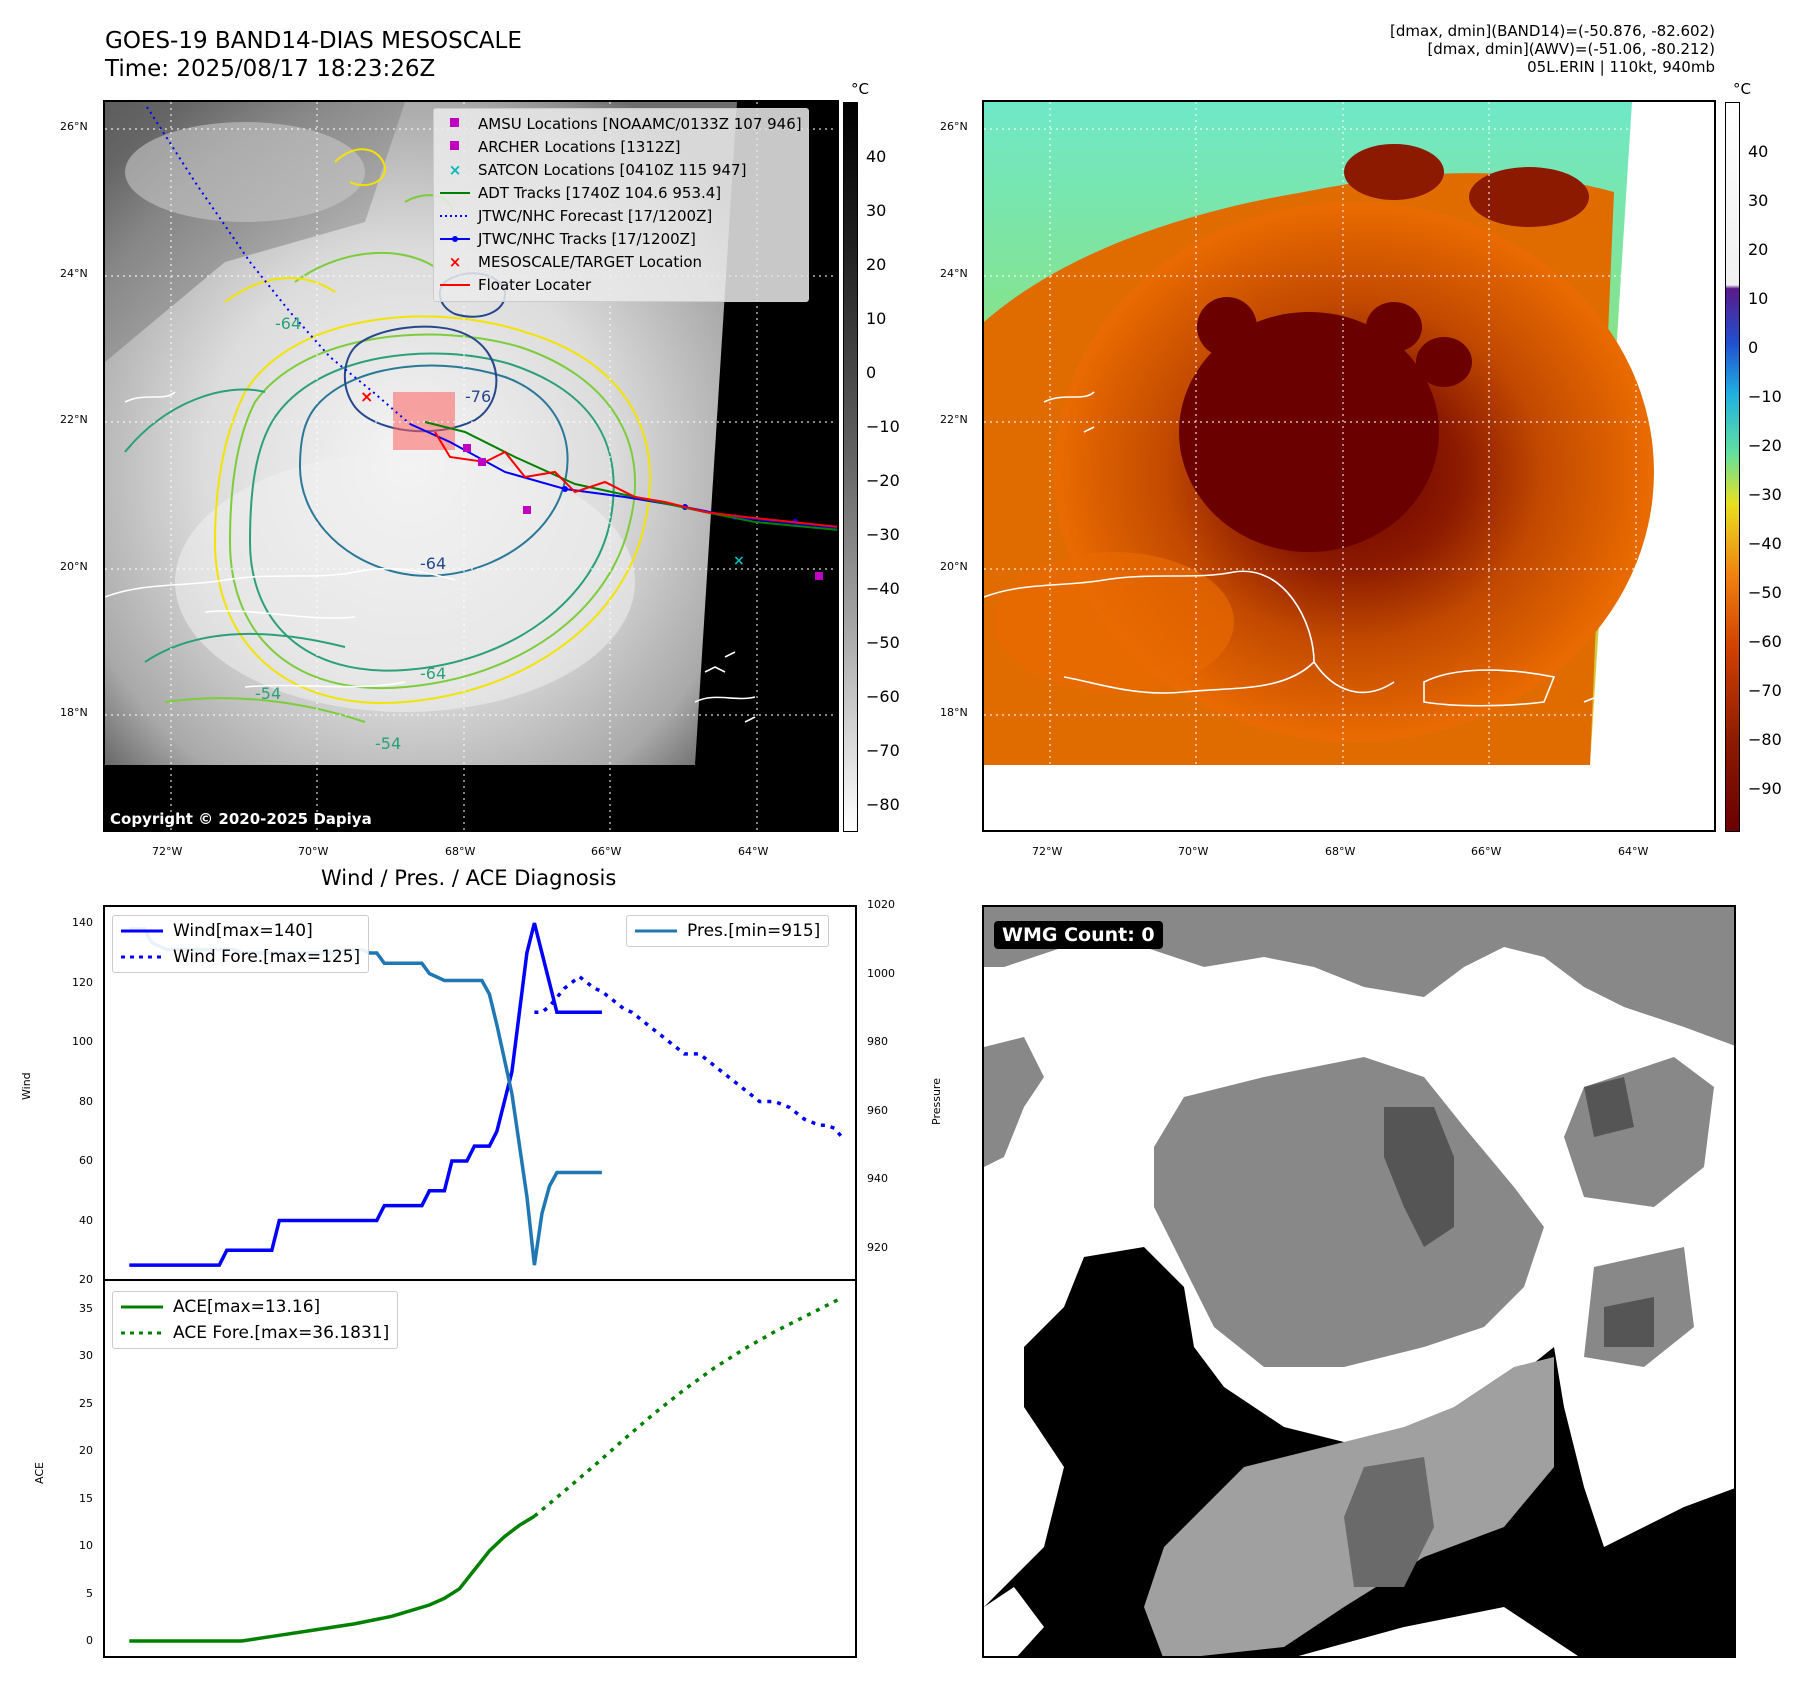 The image size is (1797, 1690). What do you see at coordinates (621, 285) in the screenshot?
I see `legend-item: Floater Locater` at bounding box center [621, 285].